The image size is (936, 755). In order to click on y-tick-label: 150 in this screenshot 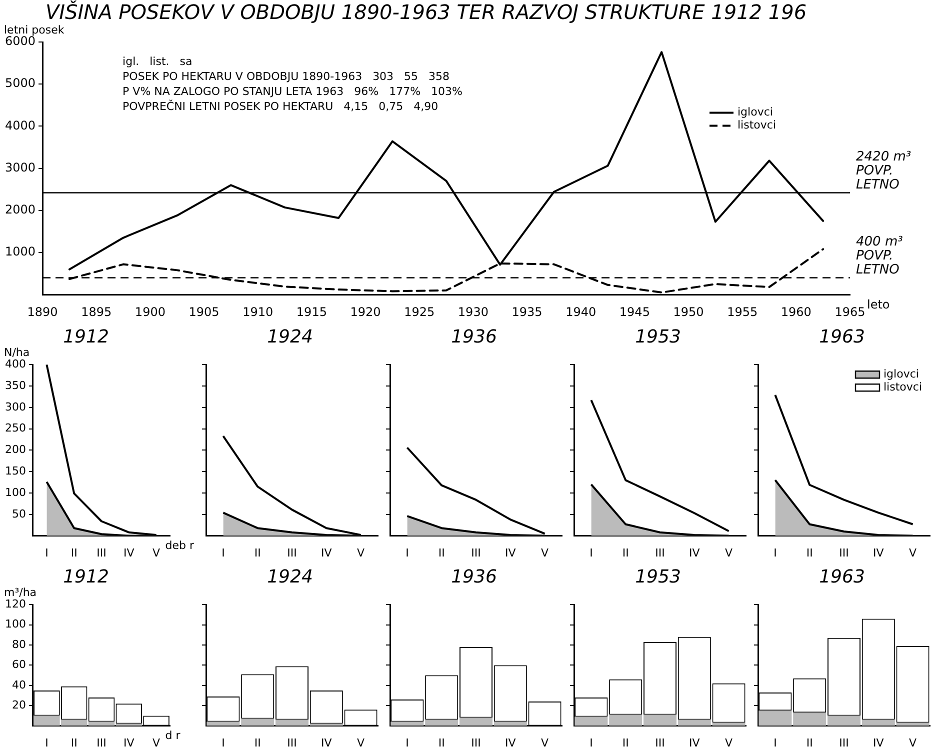, I will do `click(15, 471)`.